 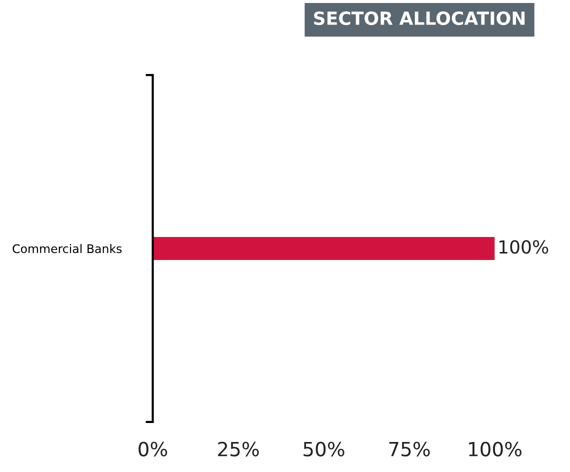 I want to click on chart-title: SECTOR ALLOCATION, so click(x=419, y=18).